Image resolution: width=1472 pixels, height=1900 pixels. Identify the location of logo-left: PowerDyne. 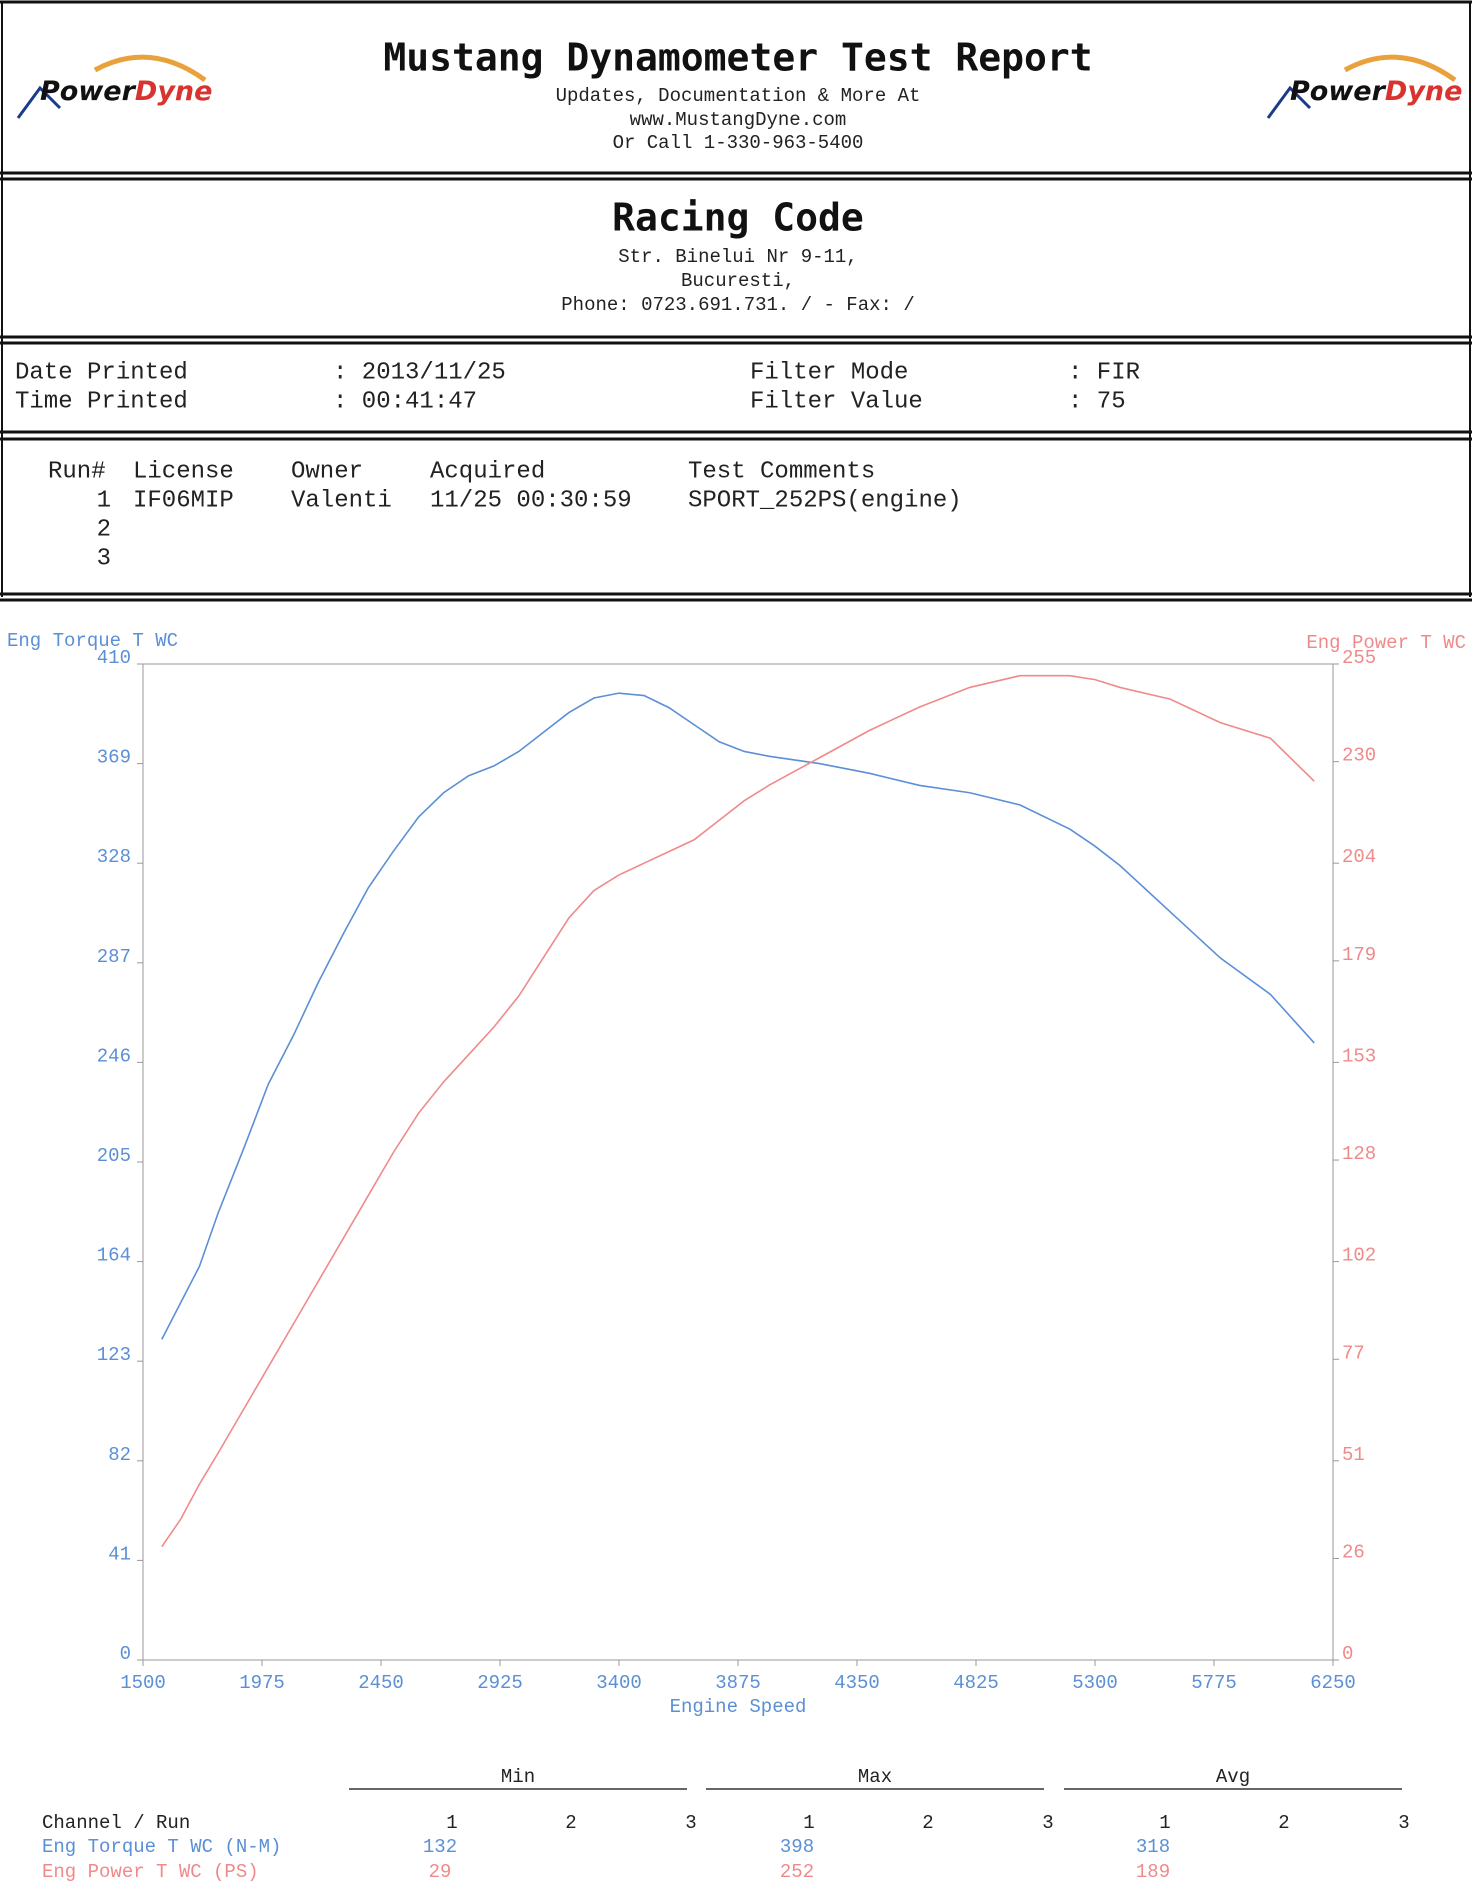
(114, 86).